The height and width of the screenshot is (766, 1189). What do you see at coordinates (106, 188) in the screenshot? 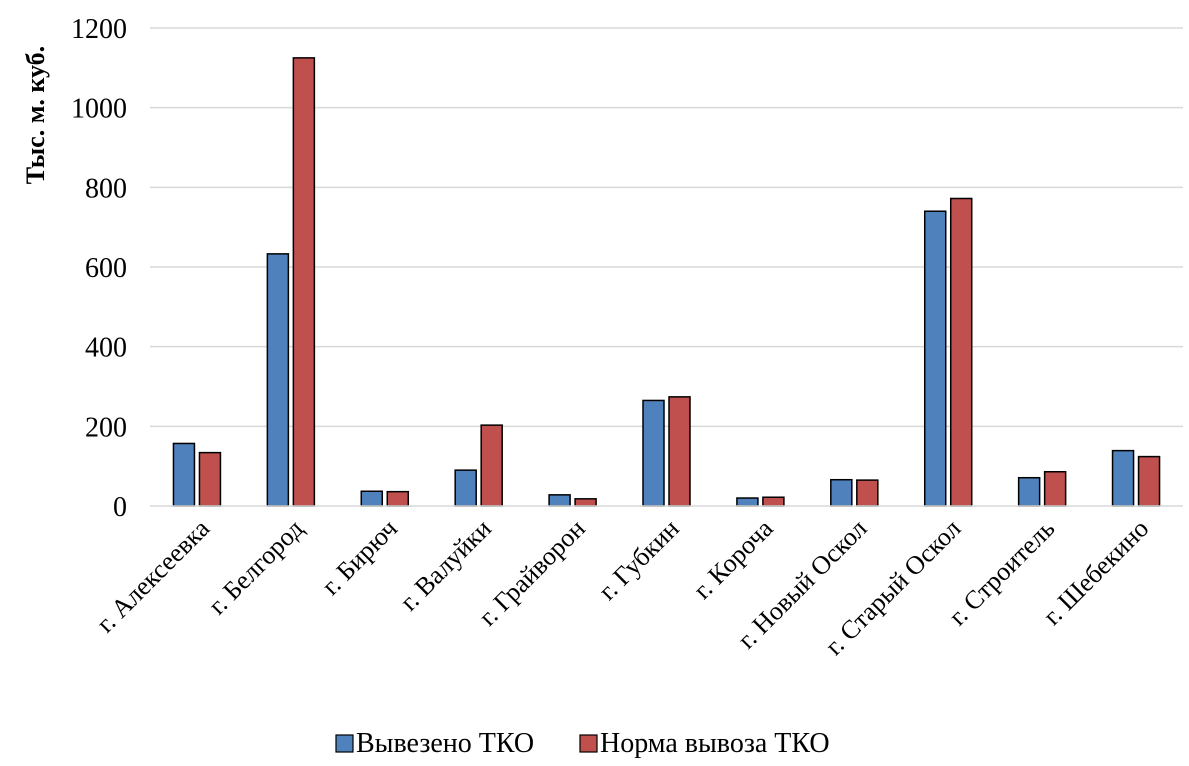
I see `y-tick-label: 800` at bounding box center [106, 188].